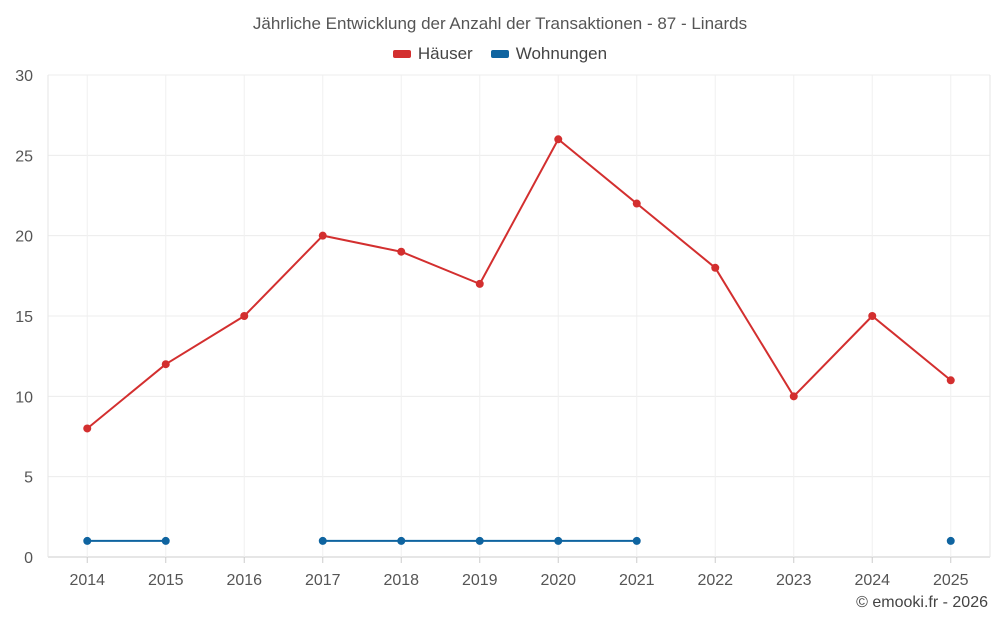 This screenshot has height=625, width=1000. Describe the element at coordinates (24, 156) in the screenshot. I see `y-tick-label: 25` at that location.